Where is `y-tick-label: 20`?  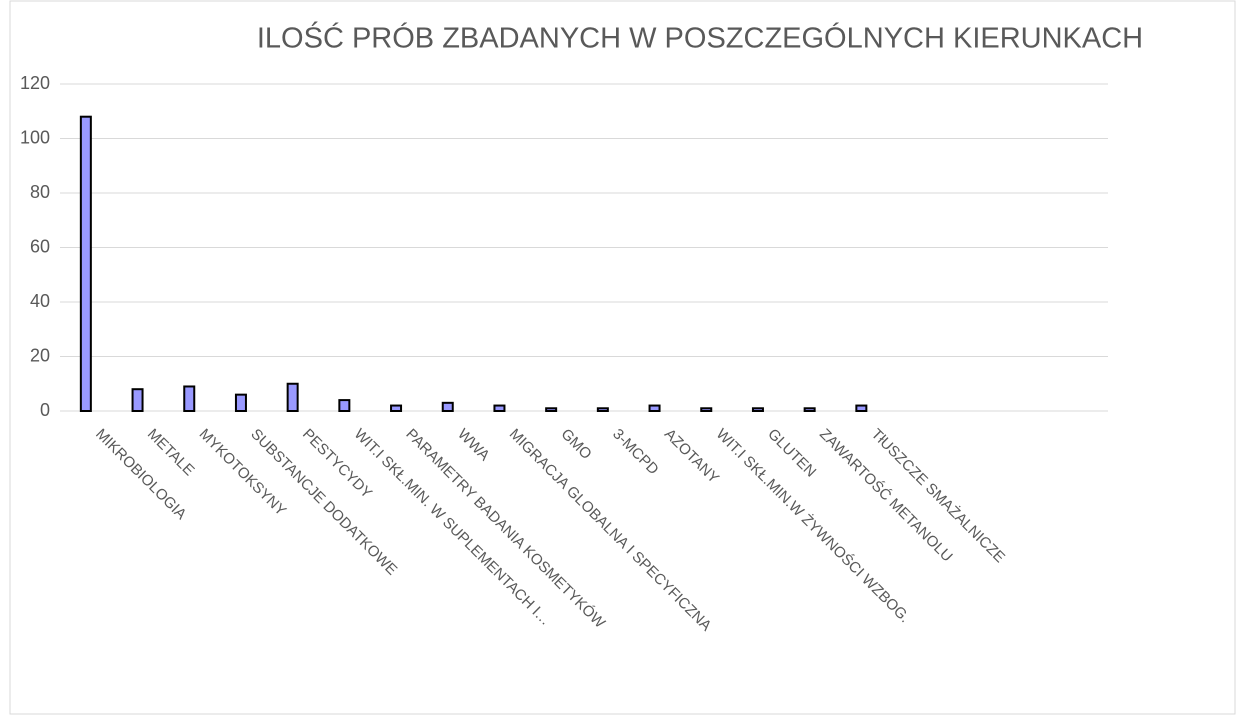
y-tick-label: 20 is located at coordinates (40, 355).